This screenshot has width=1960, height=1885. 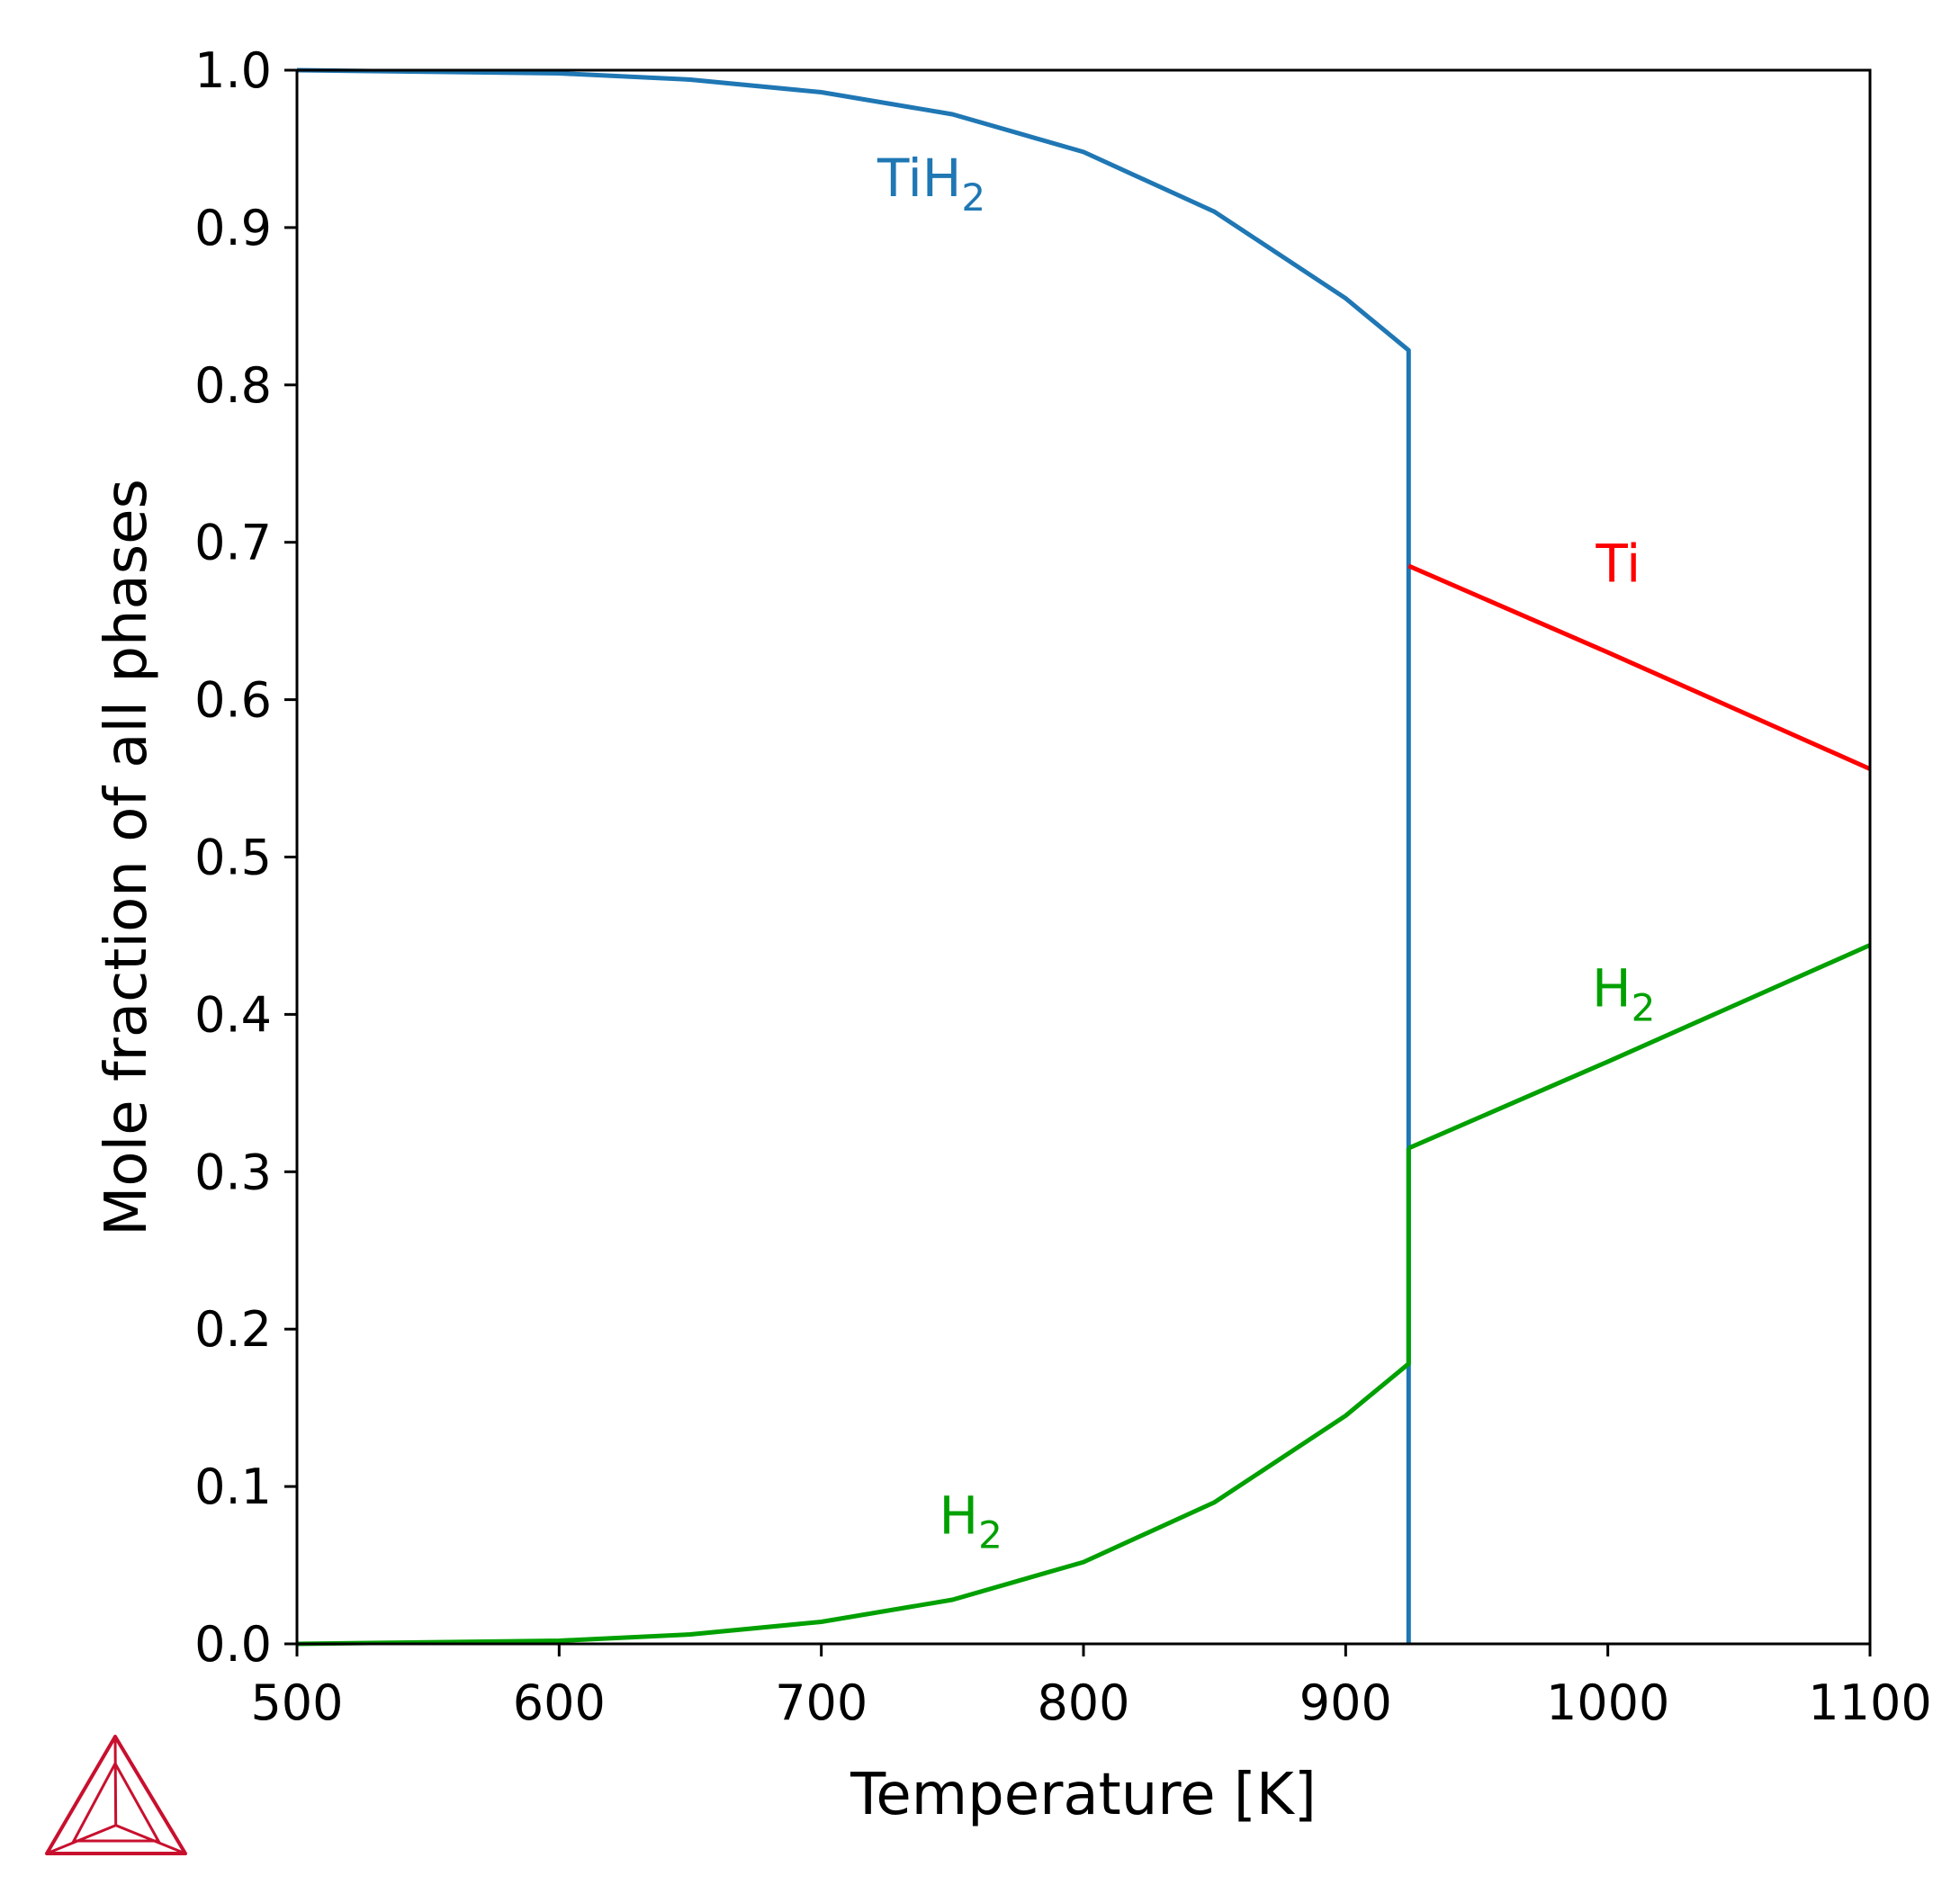 What do you see at coordinates (233, 1014) in the screenshot?
I see `y-tick-label: 0.4` at bounding box center [233, 1014].